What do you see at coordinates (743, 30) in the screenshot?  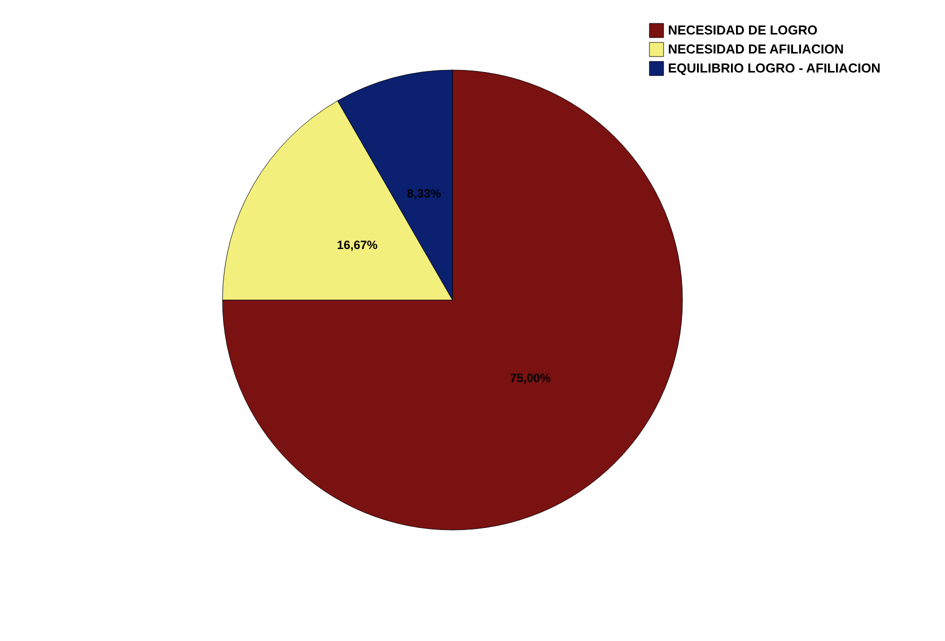 I see `legend-label: NECESIDAD DE LOGRO` at bounding box center [743, 30].